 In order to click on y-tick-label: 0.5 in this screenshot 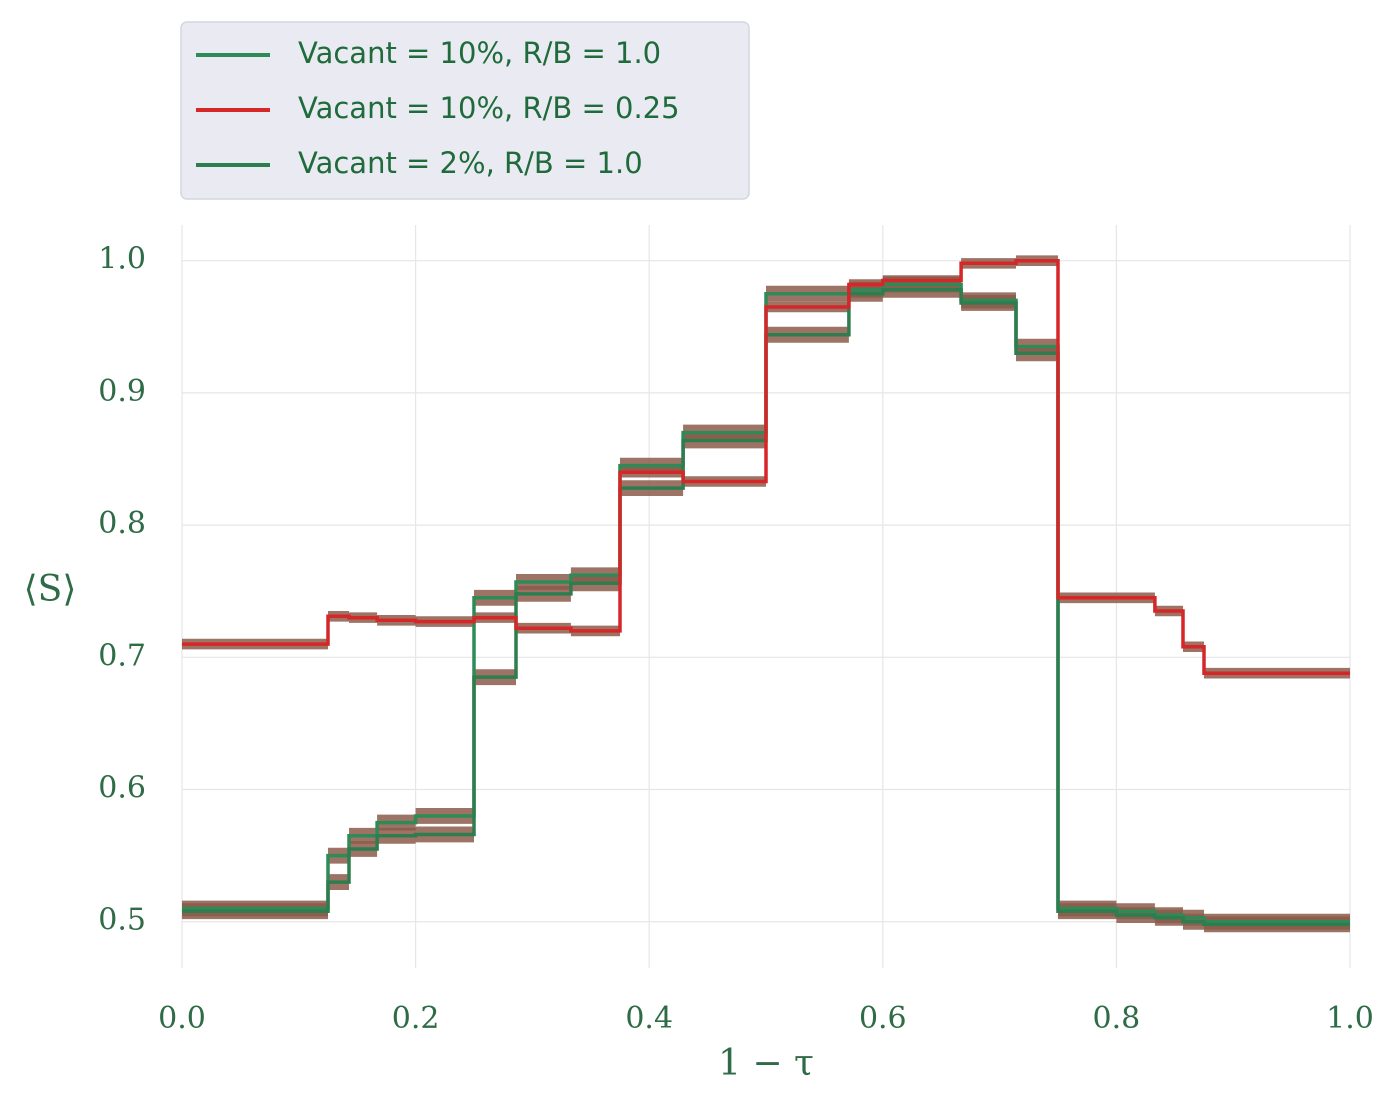, I will do `click(122, 920)`.